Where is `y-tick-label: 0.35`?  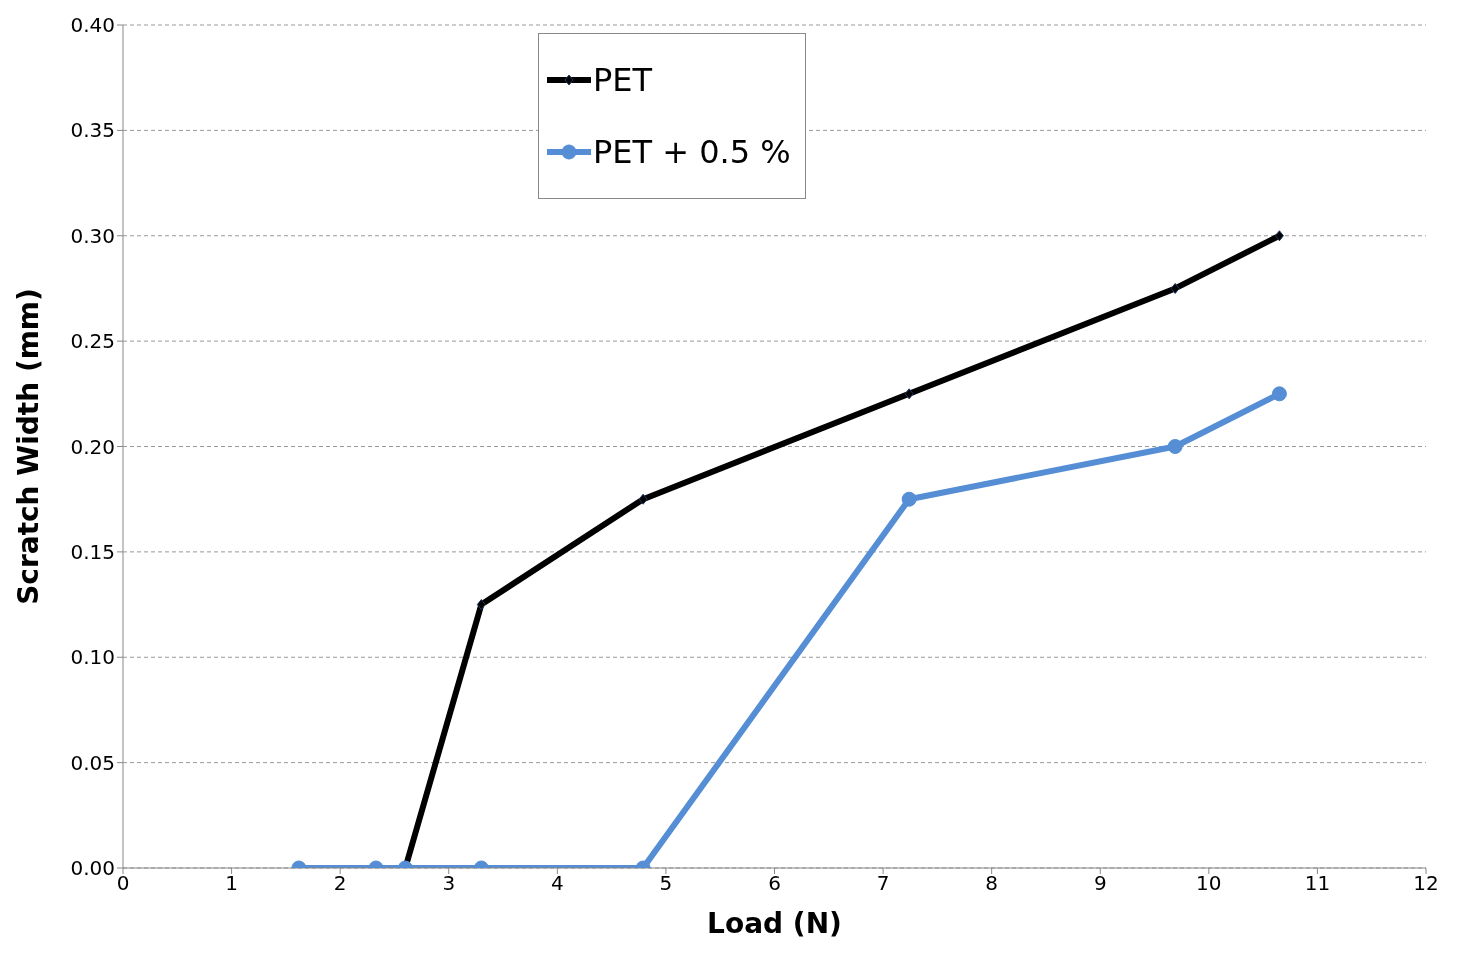 y-tick-label: 0.35 is located at coordinates (92, 130).